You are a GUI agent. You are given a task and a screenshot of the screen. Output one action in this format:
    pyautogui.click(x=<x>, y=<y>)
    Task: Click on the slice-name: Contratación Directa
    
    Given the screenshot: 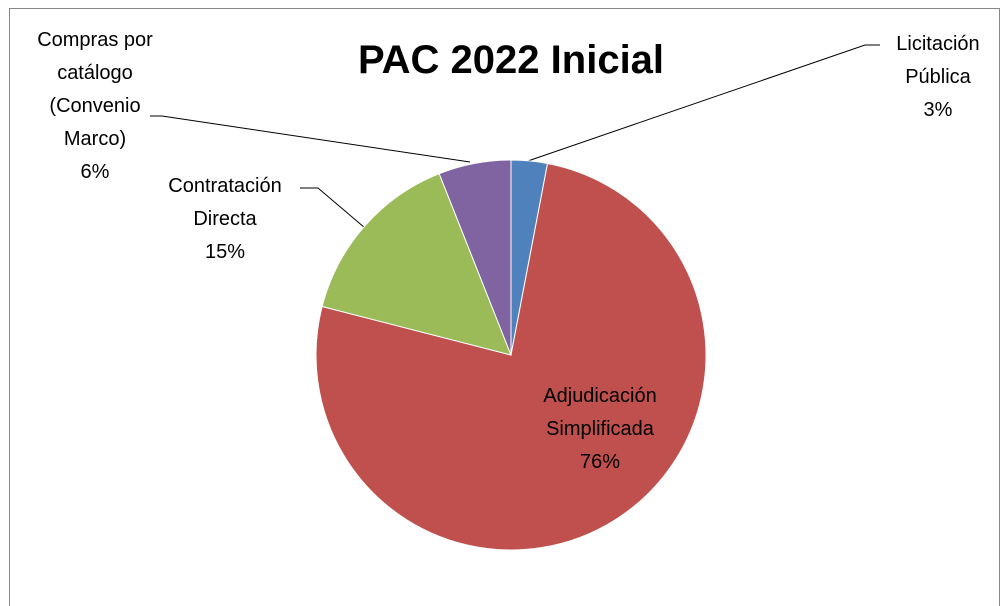 What is the action you would take?
    pyautogui.click(x=225, y=202)
    